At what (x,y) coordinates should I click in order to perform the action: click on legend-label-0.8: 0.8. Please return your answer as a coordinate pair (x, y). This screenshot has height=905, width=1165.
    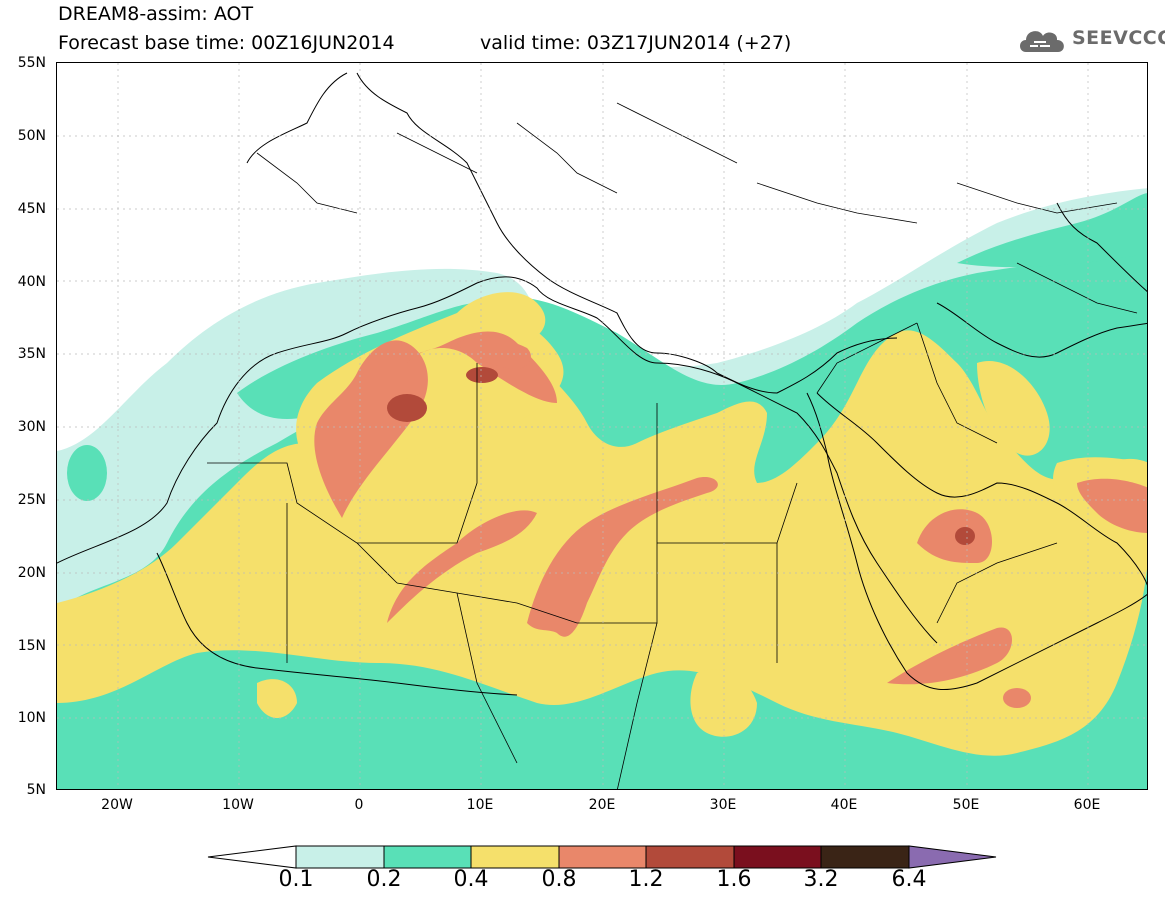
    Looking at the image, I should click on (559, 879).